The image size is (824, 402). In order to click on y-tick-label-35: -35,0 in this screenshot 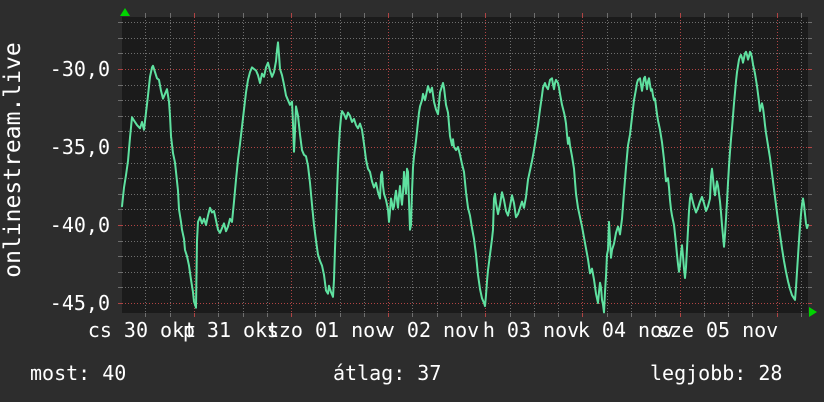, I will do `click(79, 147)`.